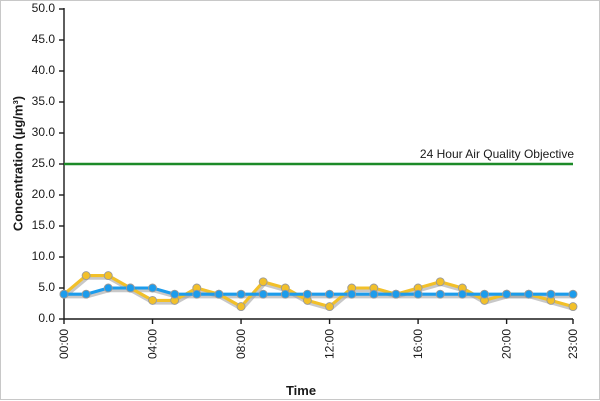 This screenshot has width=600, height=401. What do you see at coordinates (46, 287) in the screenshot?
I see `y-tick-label: 5.0` at bounding box center [46, 287].